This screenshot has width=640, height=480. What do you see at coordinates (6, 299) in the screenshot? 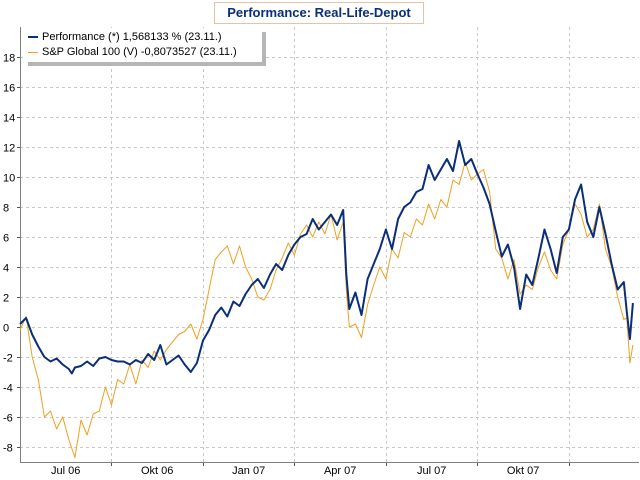
I see `y-tick-label: 2` at bounding box center [6, 299].